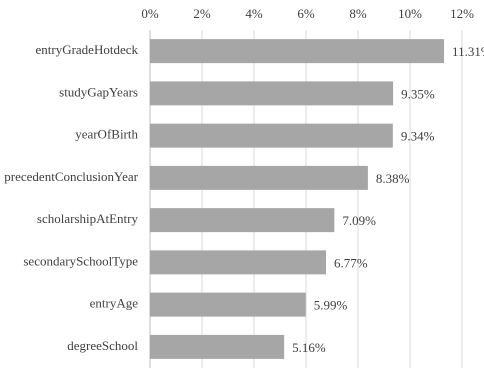 Image resolution: width=484 pixels, height=378 pixels. Describe the element at coordinates (359, 220) in the screenshot. I see `value-label: 7.09%` at that location.